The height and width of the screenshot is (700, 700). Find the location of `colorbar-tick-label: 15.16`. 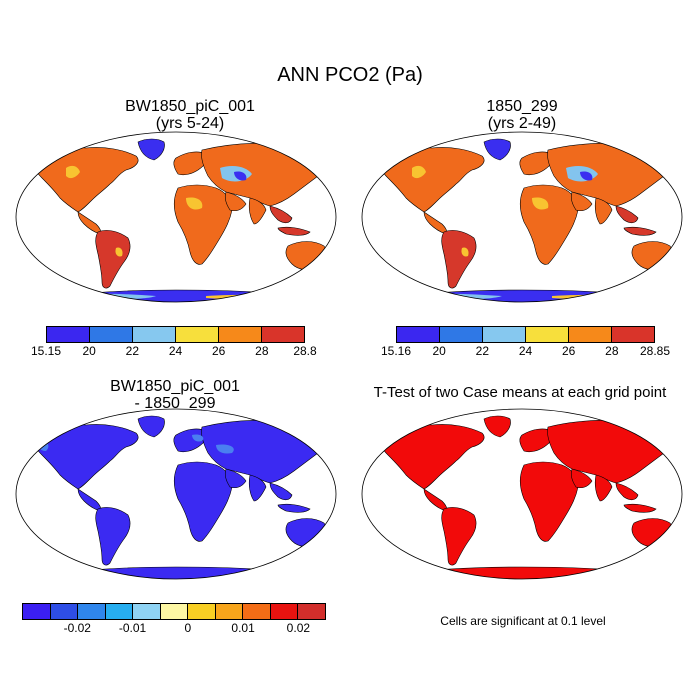

colorbar-tick-label: 15.16 is located at coordinates (396, 351).